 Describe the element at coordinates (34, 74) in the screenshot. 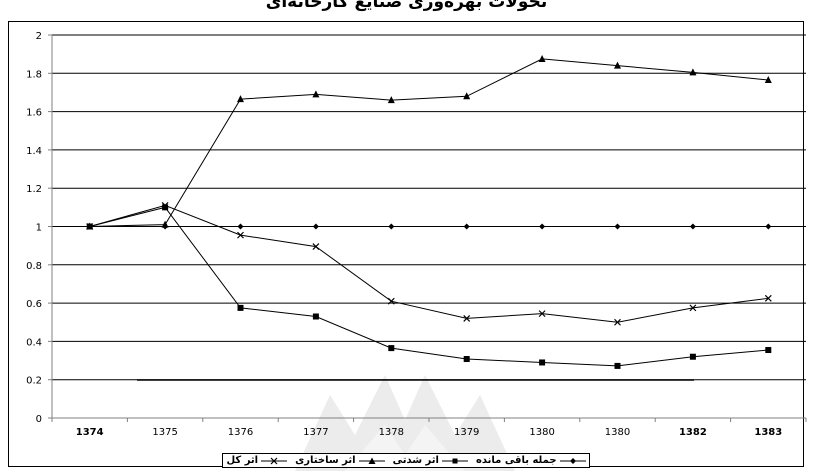

I see `y-tick-label: 1.8` at that location.